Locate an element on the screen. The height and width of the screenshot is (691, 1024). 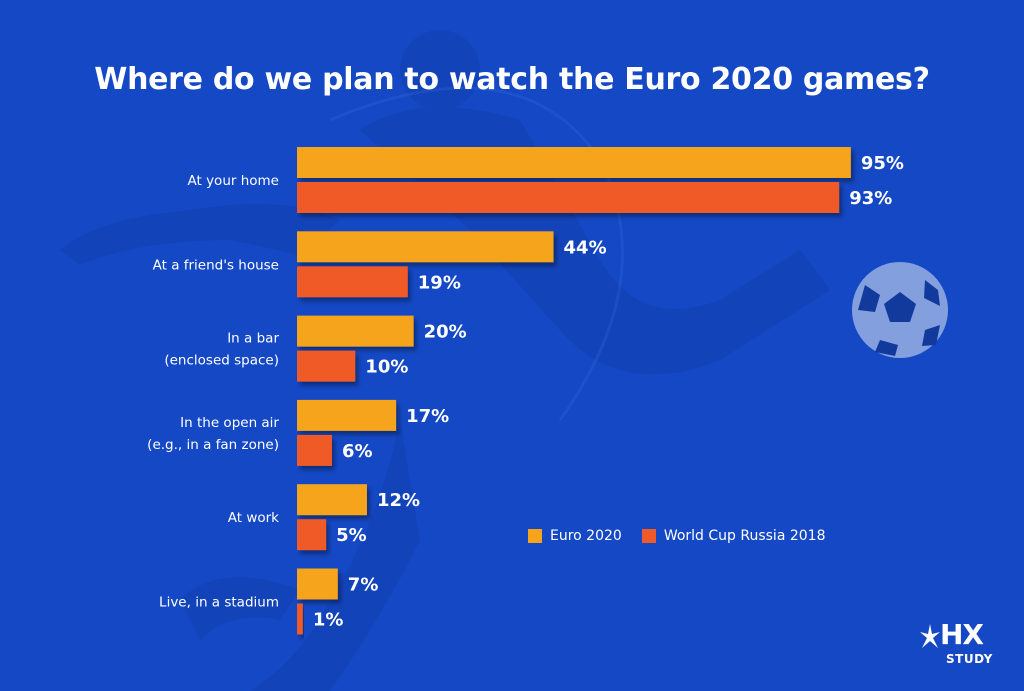
value-label-euro2020-live-in-a-stadium: 7% is located at coordinates (363, 585).